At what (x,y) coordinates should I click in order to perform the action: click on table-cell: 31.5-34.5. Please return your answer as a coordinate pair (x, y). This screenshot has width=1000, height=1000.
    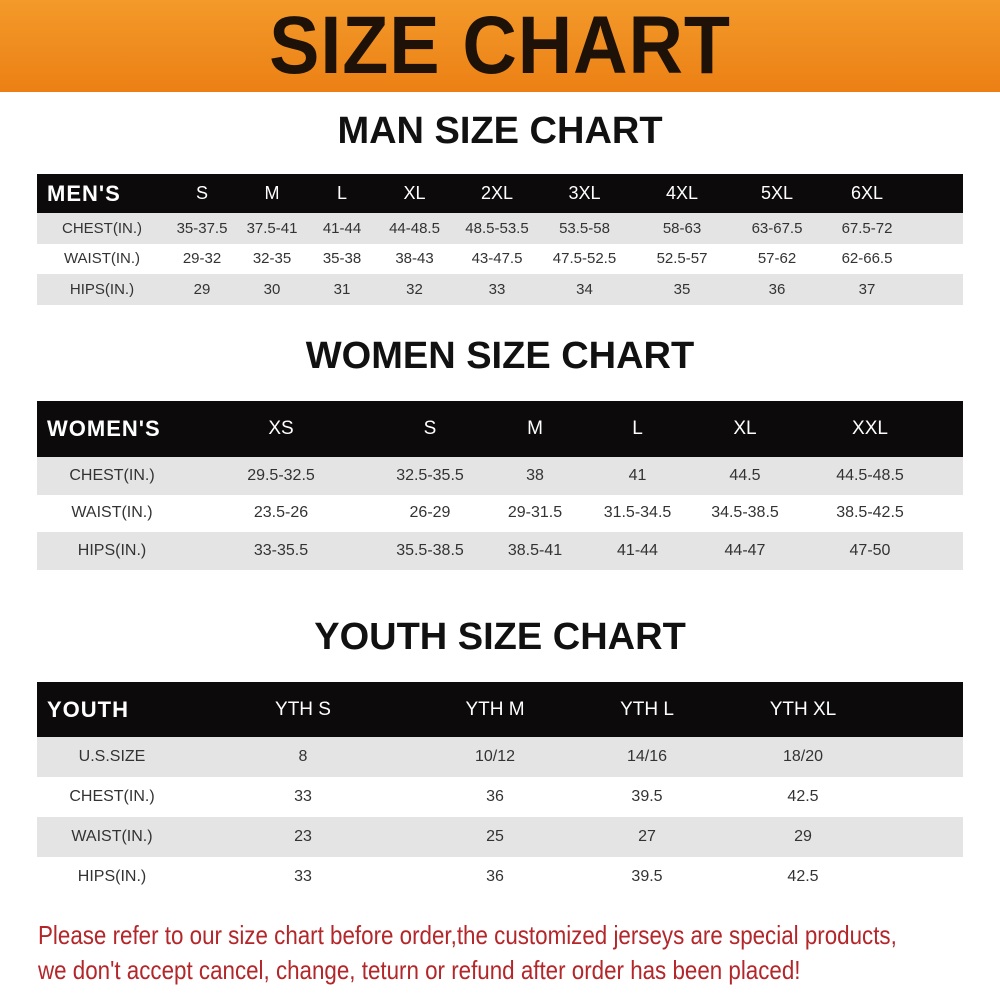
    Looking at the image, I should click on (637, 513).